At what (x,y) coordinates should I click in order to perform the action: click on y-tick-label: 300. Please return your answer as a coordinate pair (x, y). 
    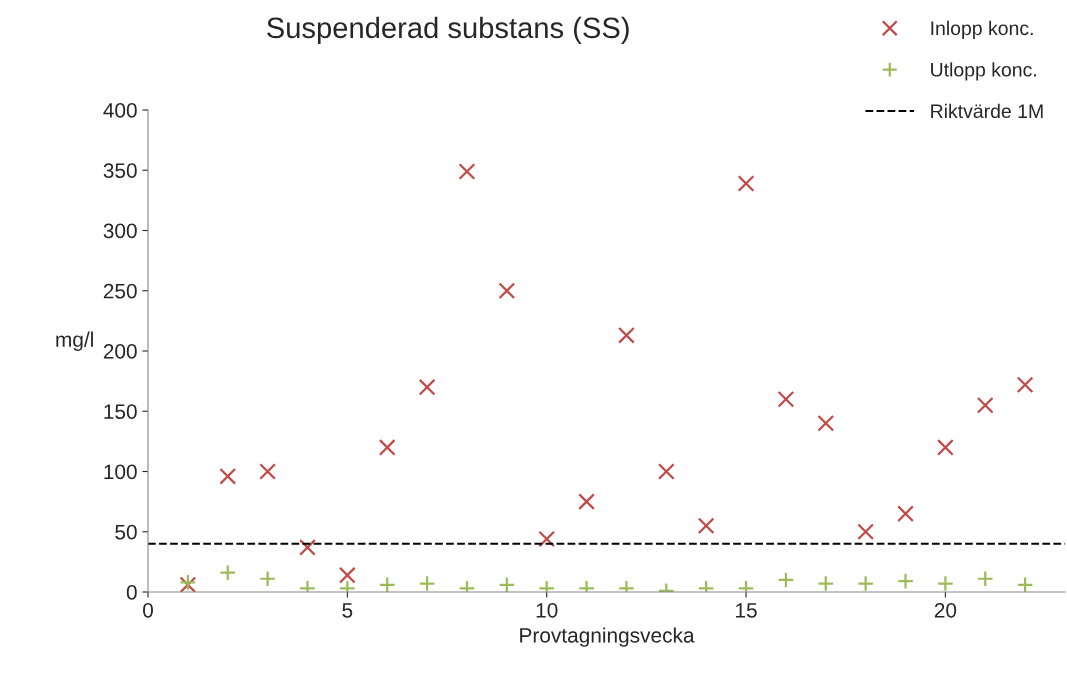
    Looking at the image, I should click on (120, 231).